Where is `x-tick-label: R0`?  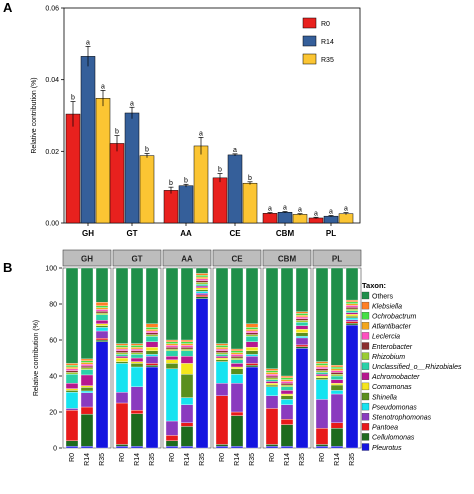
x-tick-label: R0 is located at coordinates (72, 457).